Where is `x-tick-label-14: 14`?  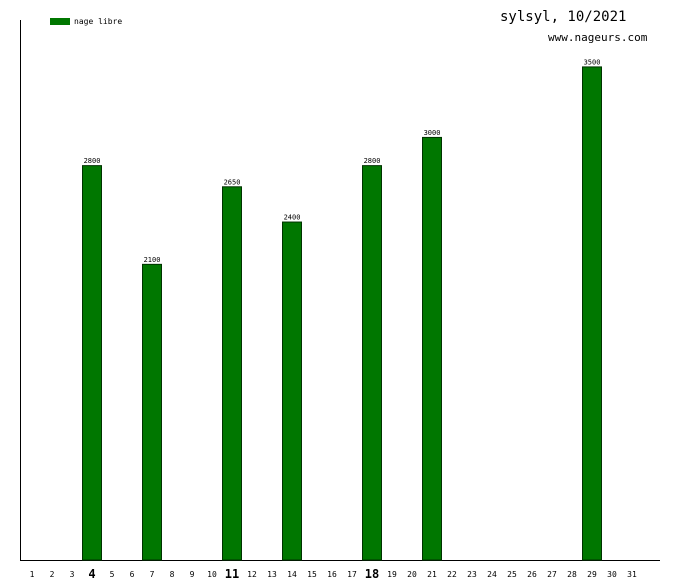
x-tick-label-14: 14 is located at coordinates (292, 574).